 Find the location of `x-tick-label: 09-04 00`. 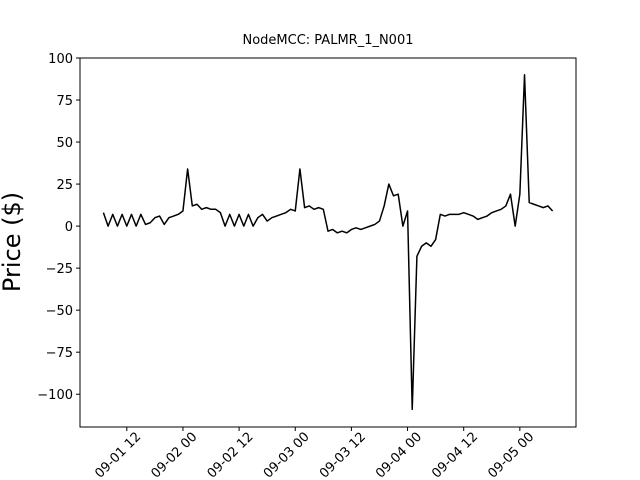

x-tick-label: 09-04 00 is located at coordinates (399, 455).